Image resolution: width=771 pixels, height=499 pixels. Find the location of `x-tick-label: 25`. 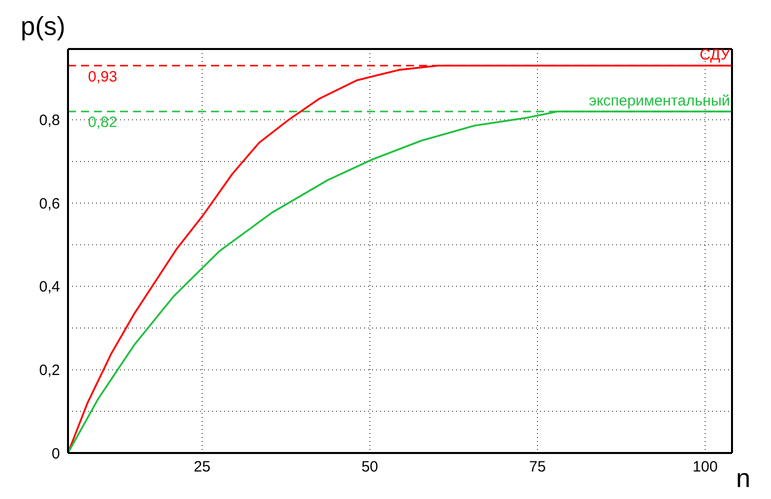

x-tick-label: 25 is located at coordinates (202, 467).